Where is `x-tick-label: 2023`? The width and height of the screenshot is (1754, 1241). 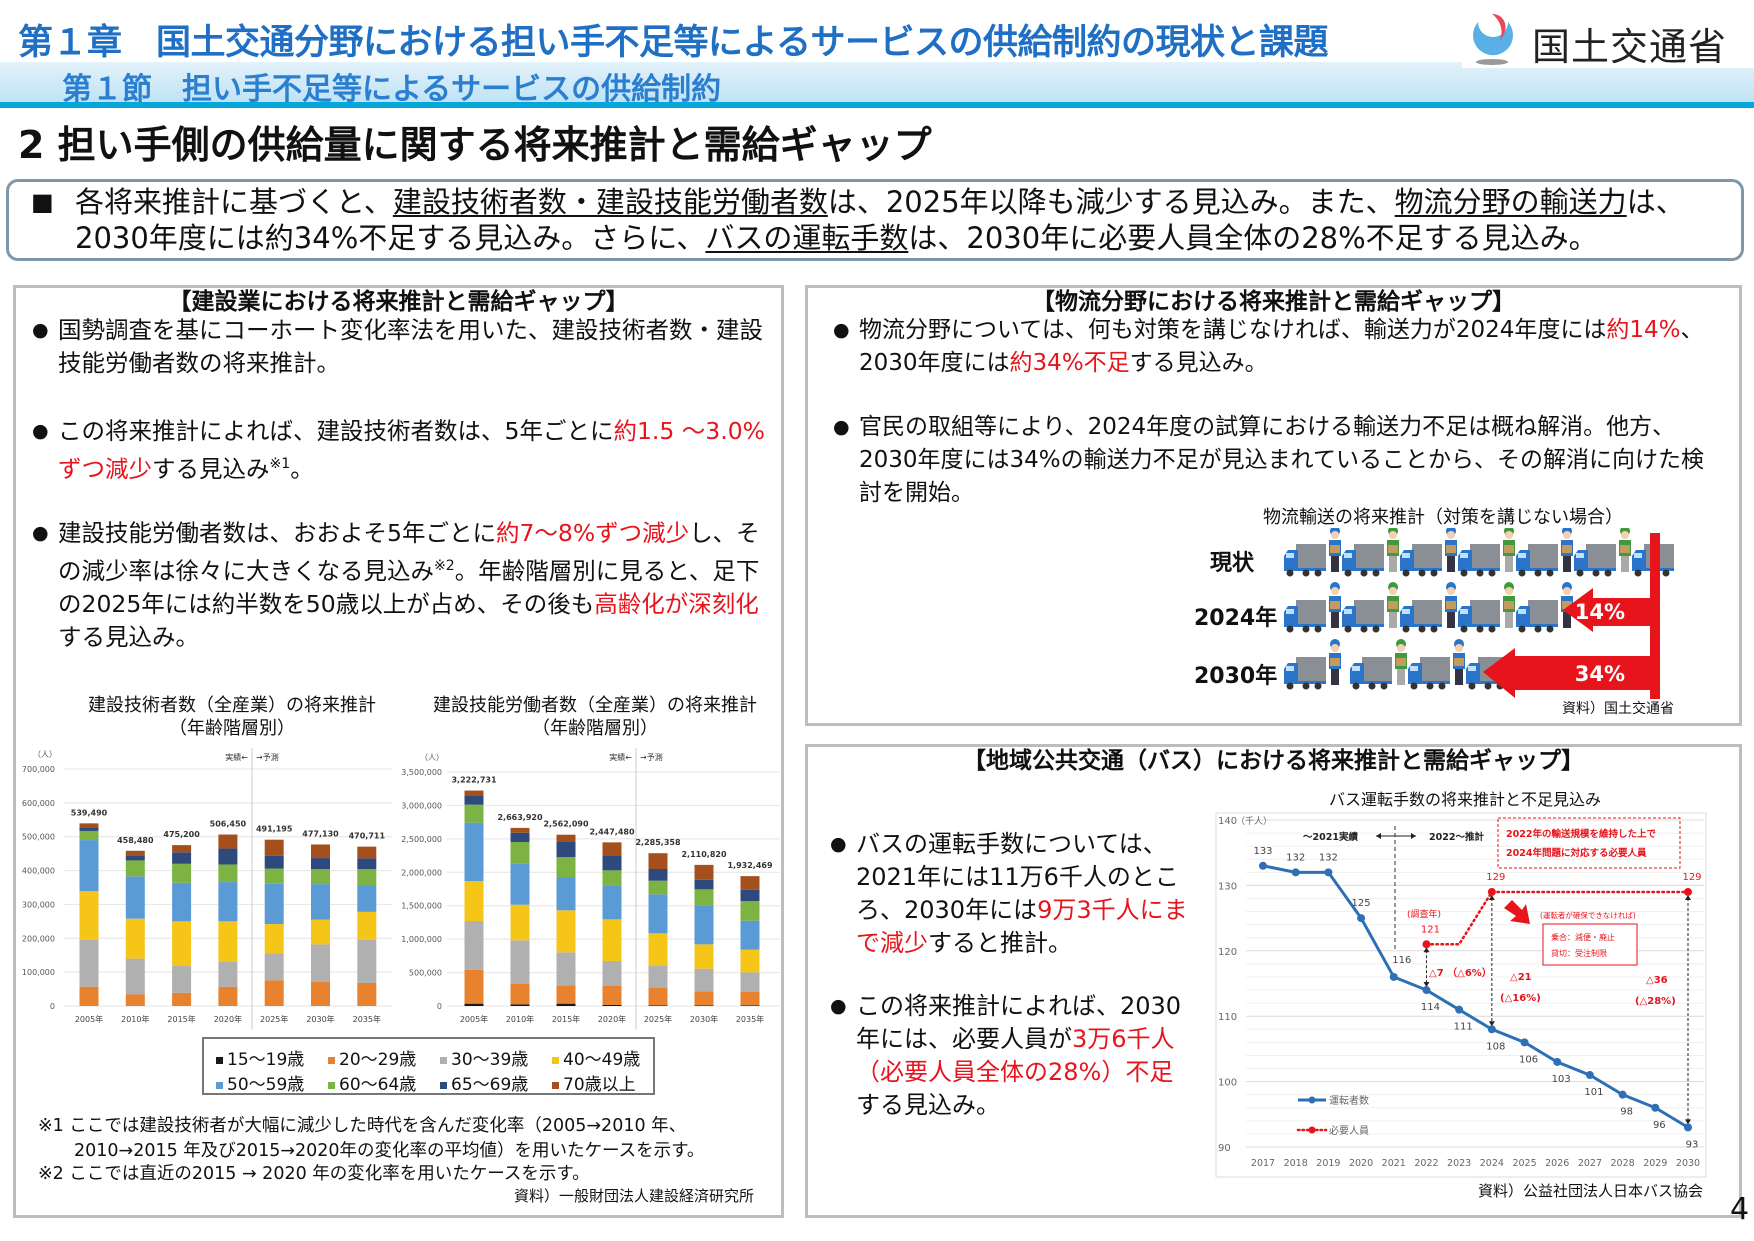 x-tick-label: 2023 is located at coordinates (1459, 1163).